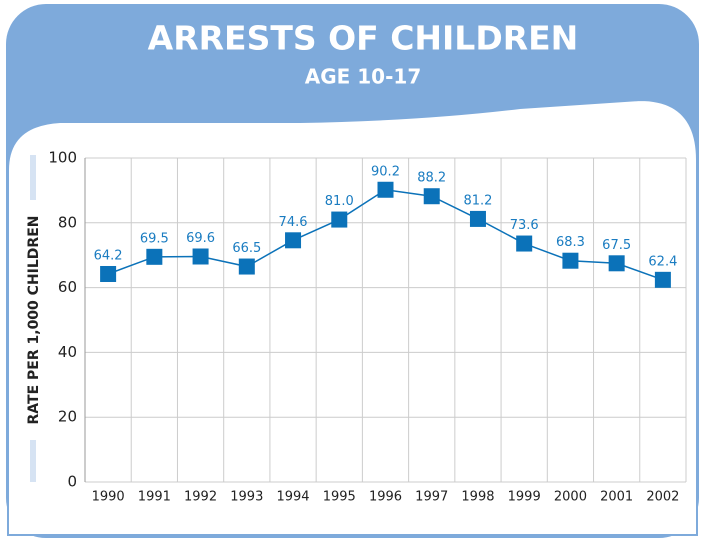  I want to click on chart-subtitle: AGE 10-17, so click(363, 77).